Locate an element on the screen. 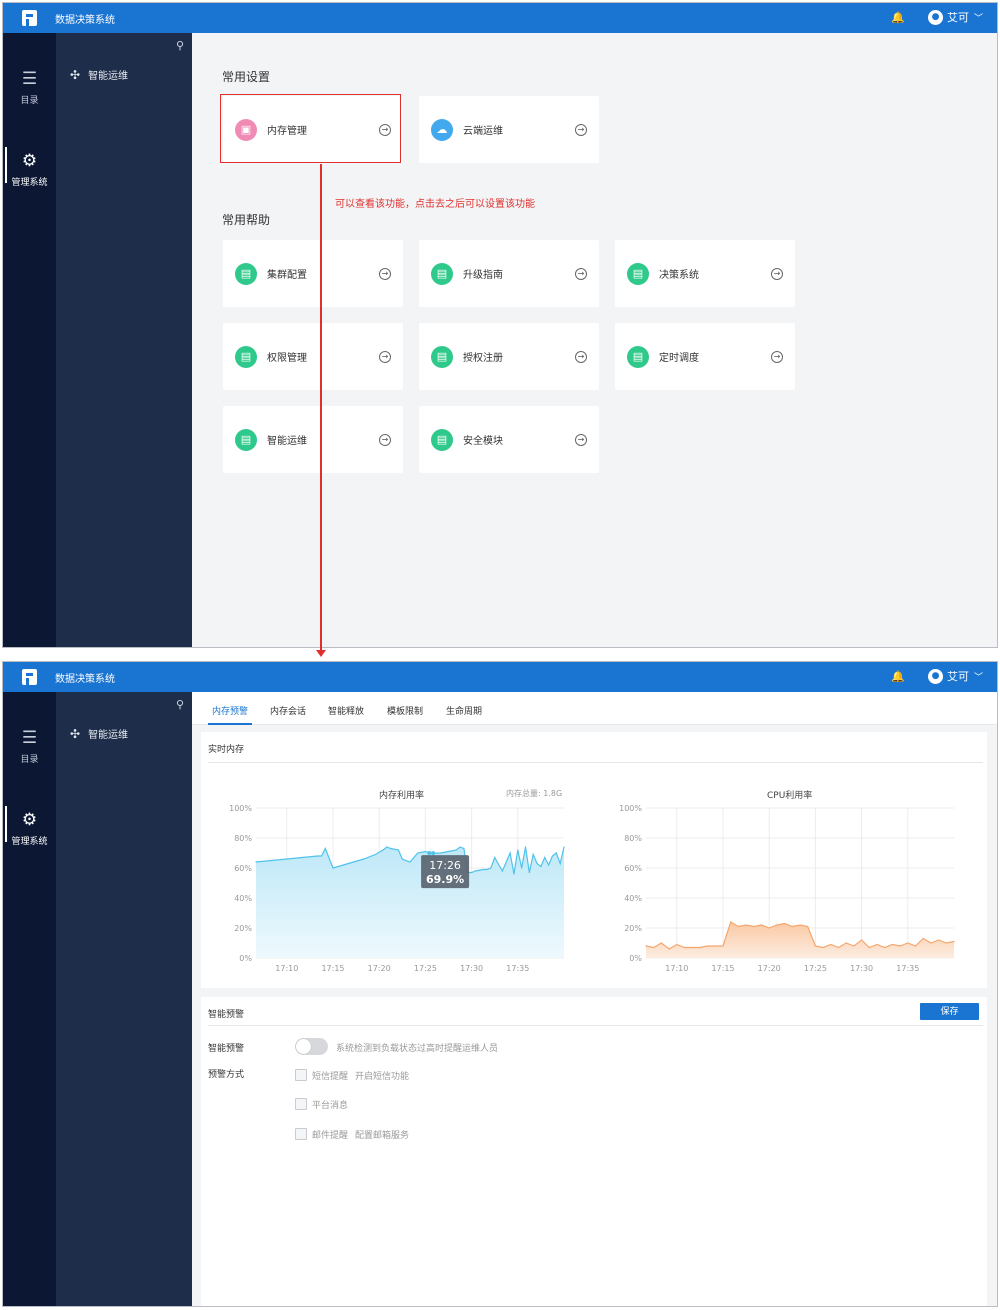  card-label: 安全模块 is located at coordinates (483, 441).